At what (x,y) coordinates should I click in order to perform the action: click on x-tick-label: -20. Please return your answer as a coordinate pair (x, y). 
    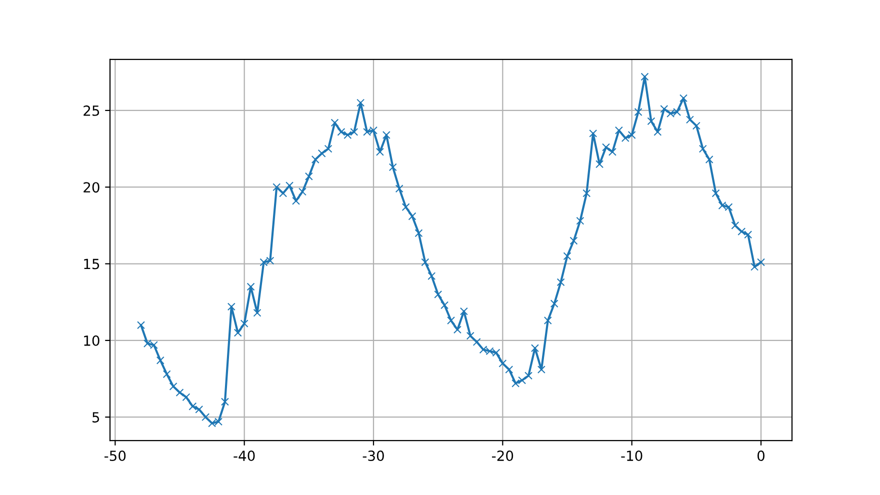
    Looking at the image, I should click on (503, 456).